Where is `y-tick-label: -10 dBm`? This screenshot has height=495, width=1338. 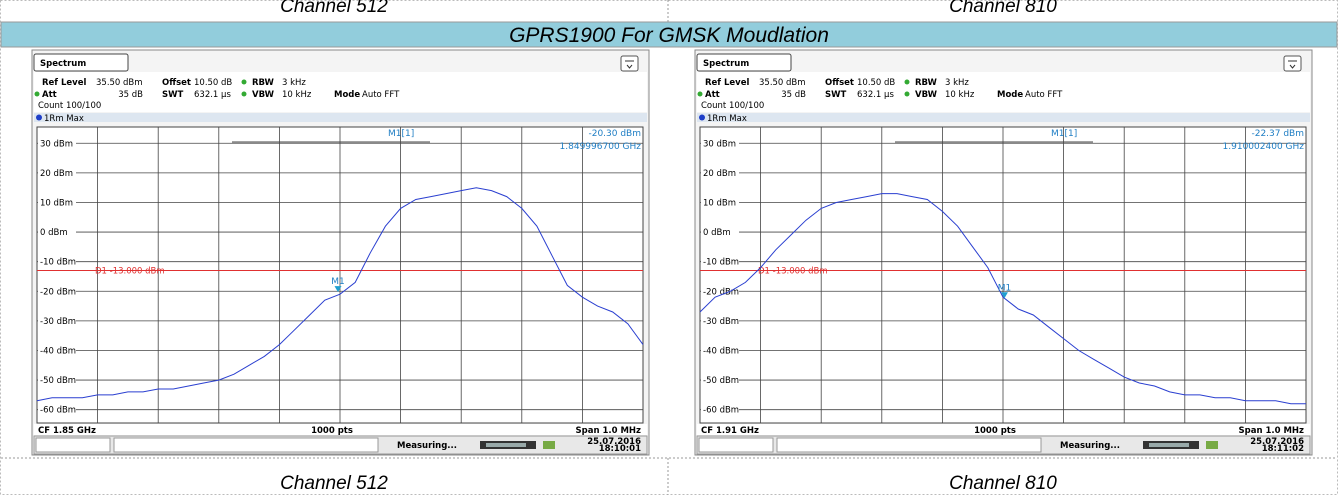
y-tick-label: -10 dBm is located at coordinates (721, 263).